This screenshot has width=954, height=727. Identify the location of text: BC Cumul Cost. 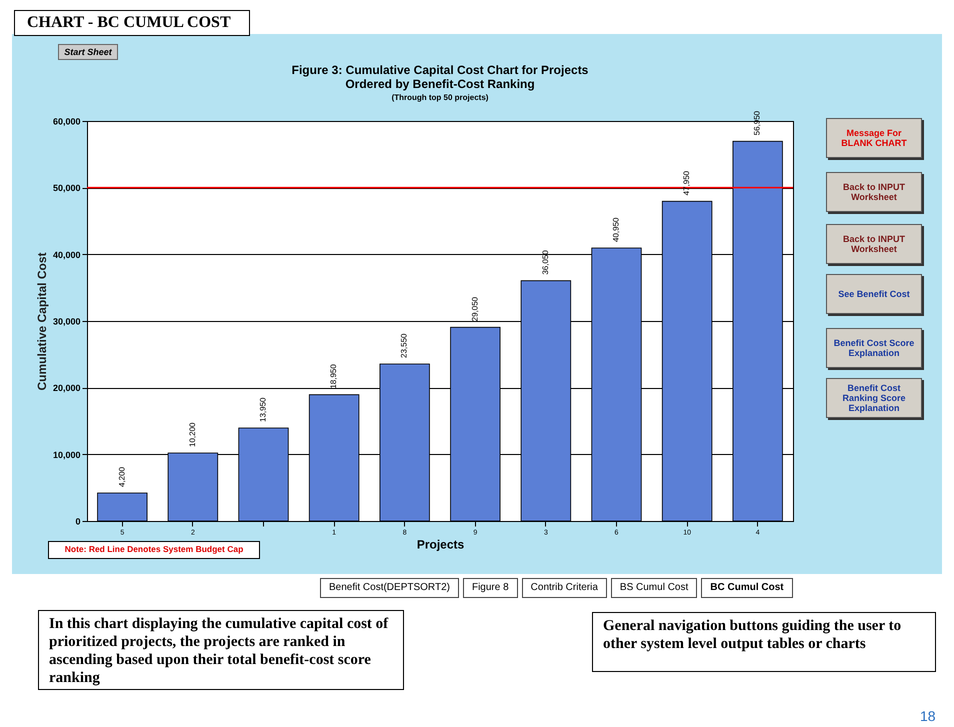
(747, 588).